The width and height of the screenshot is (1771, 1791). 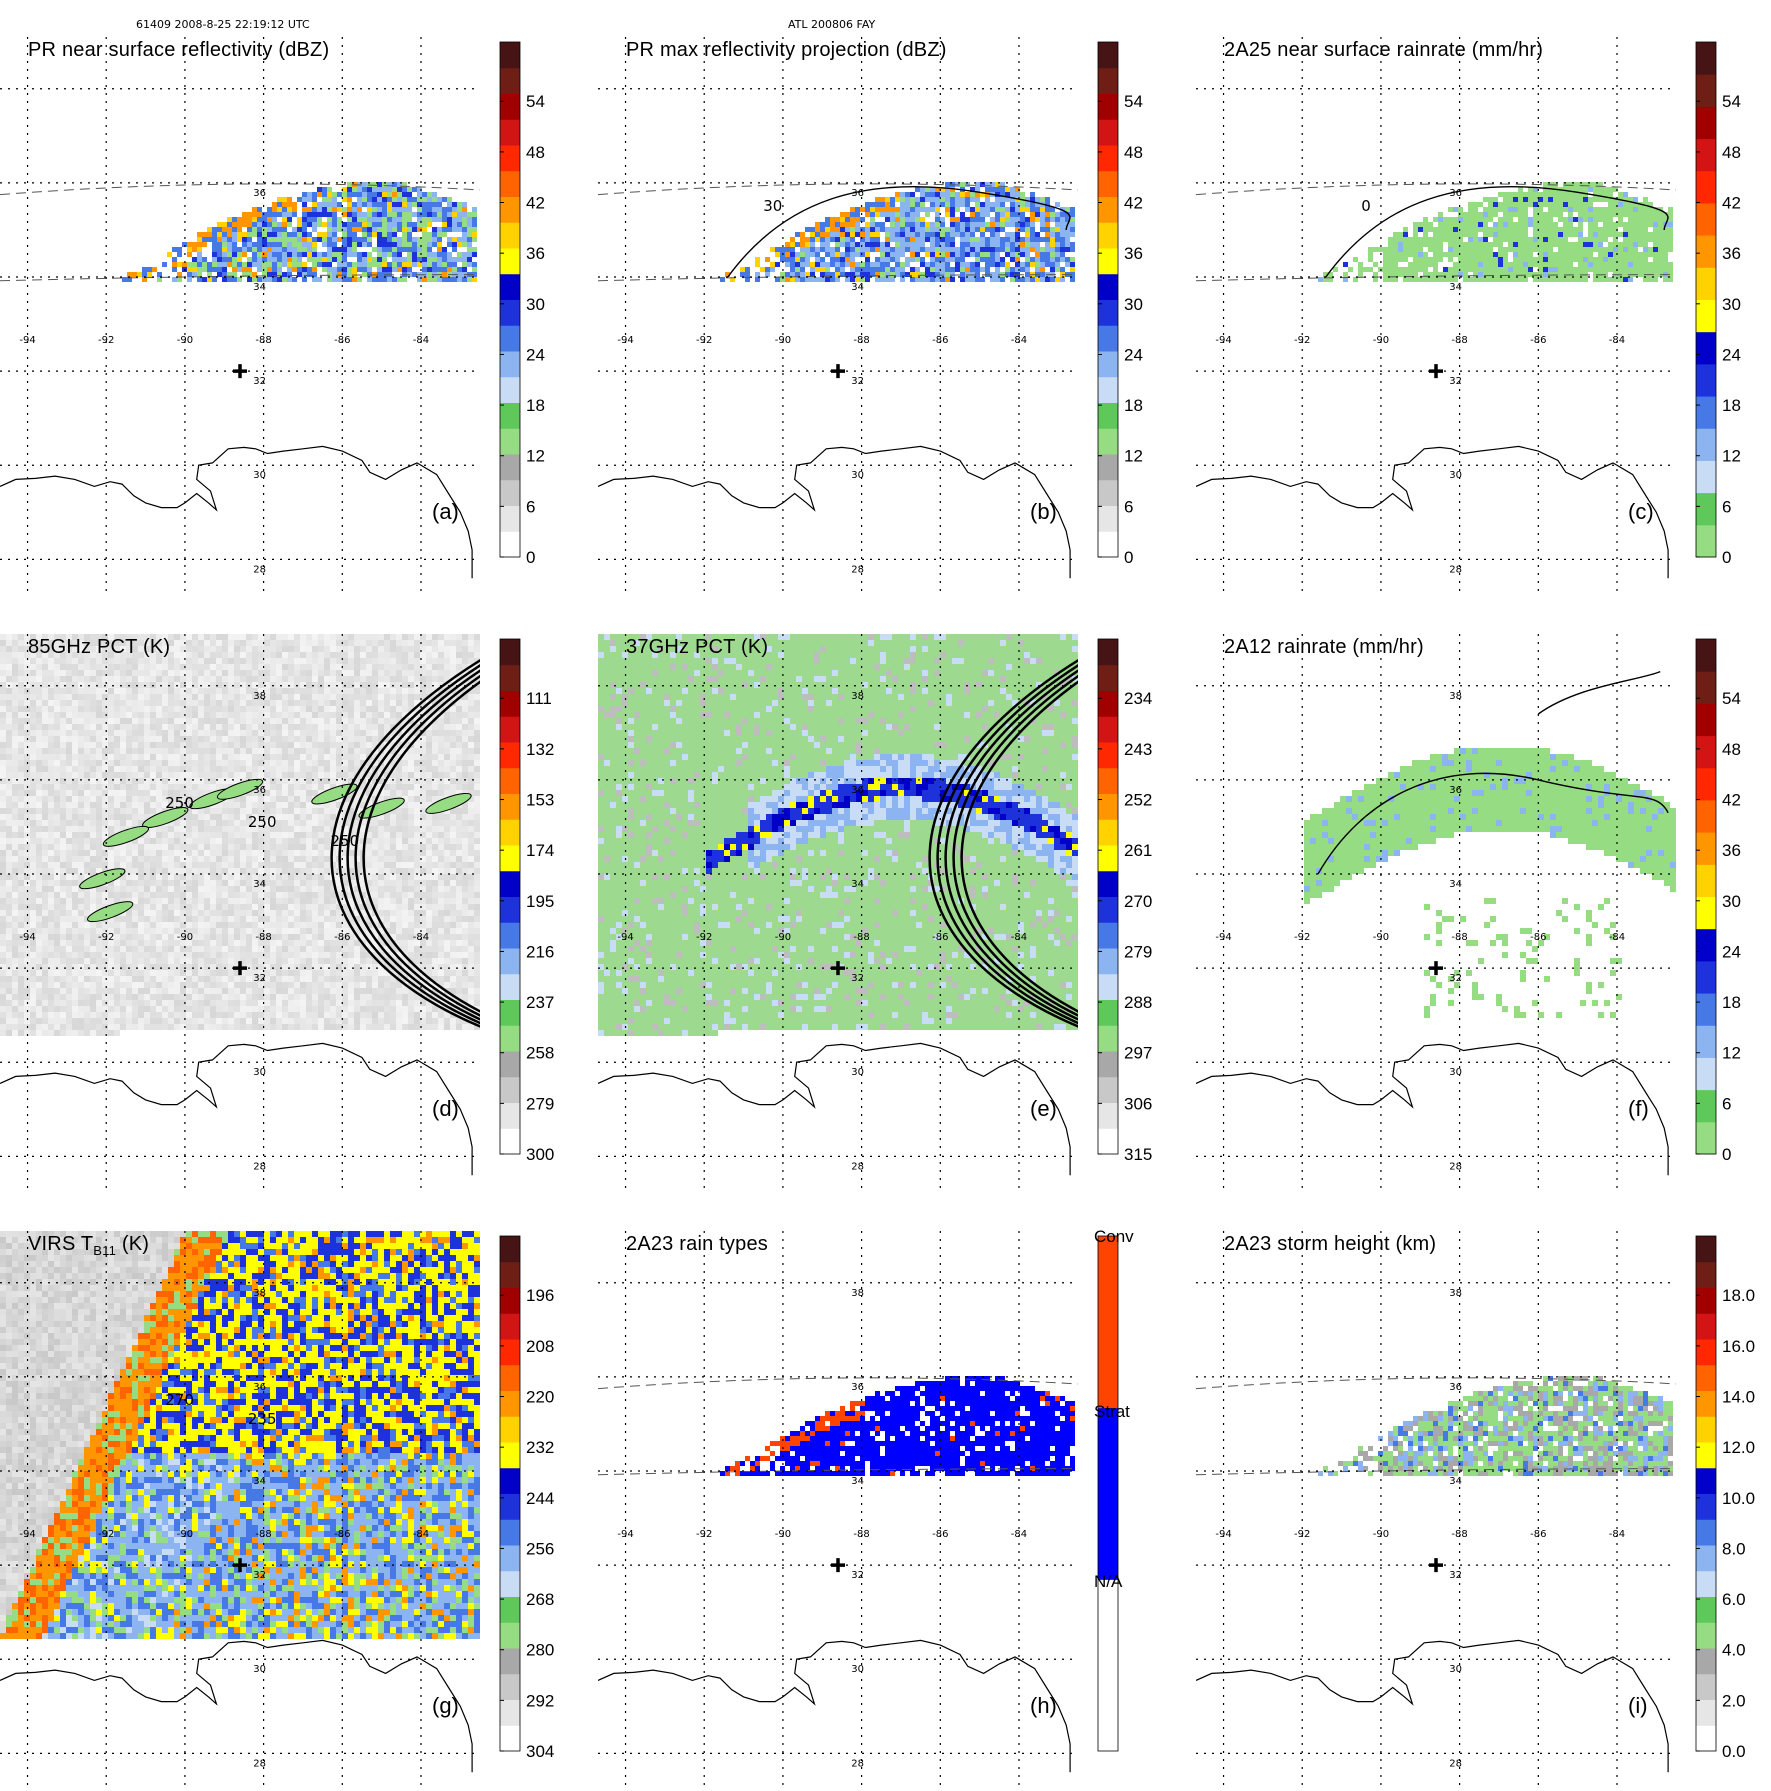 I want to click on colorbar-tick-label: 48, so click(x=1731, y=152).